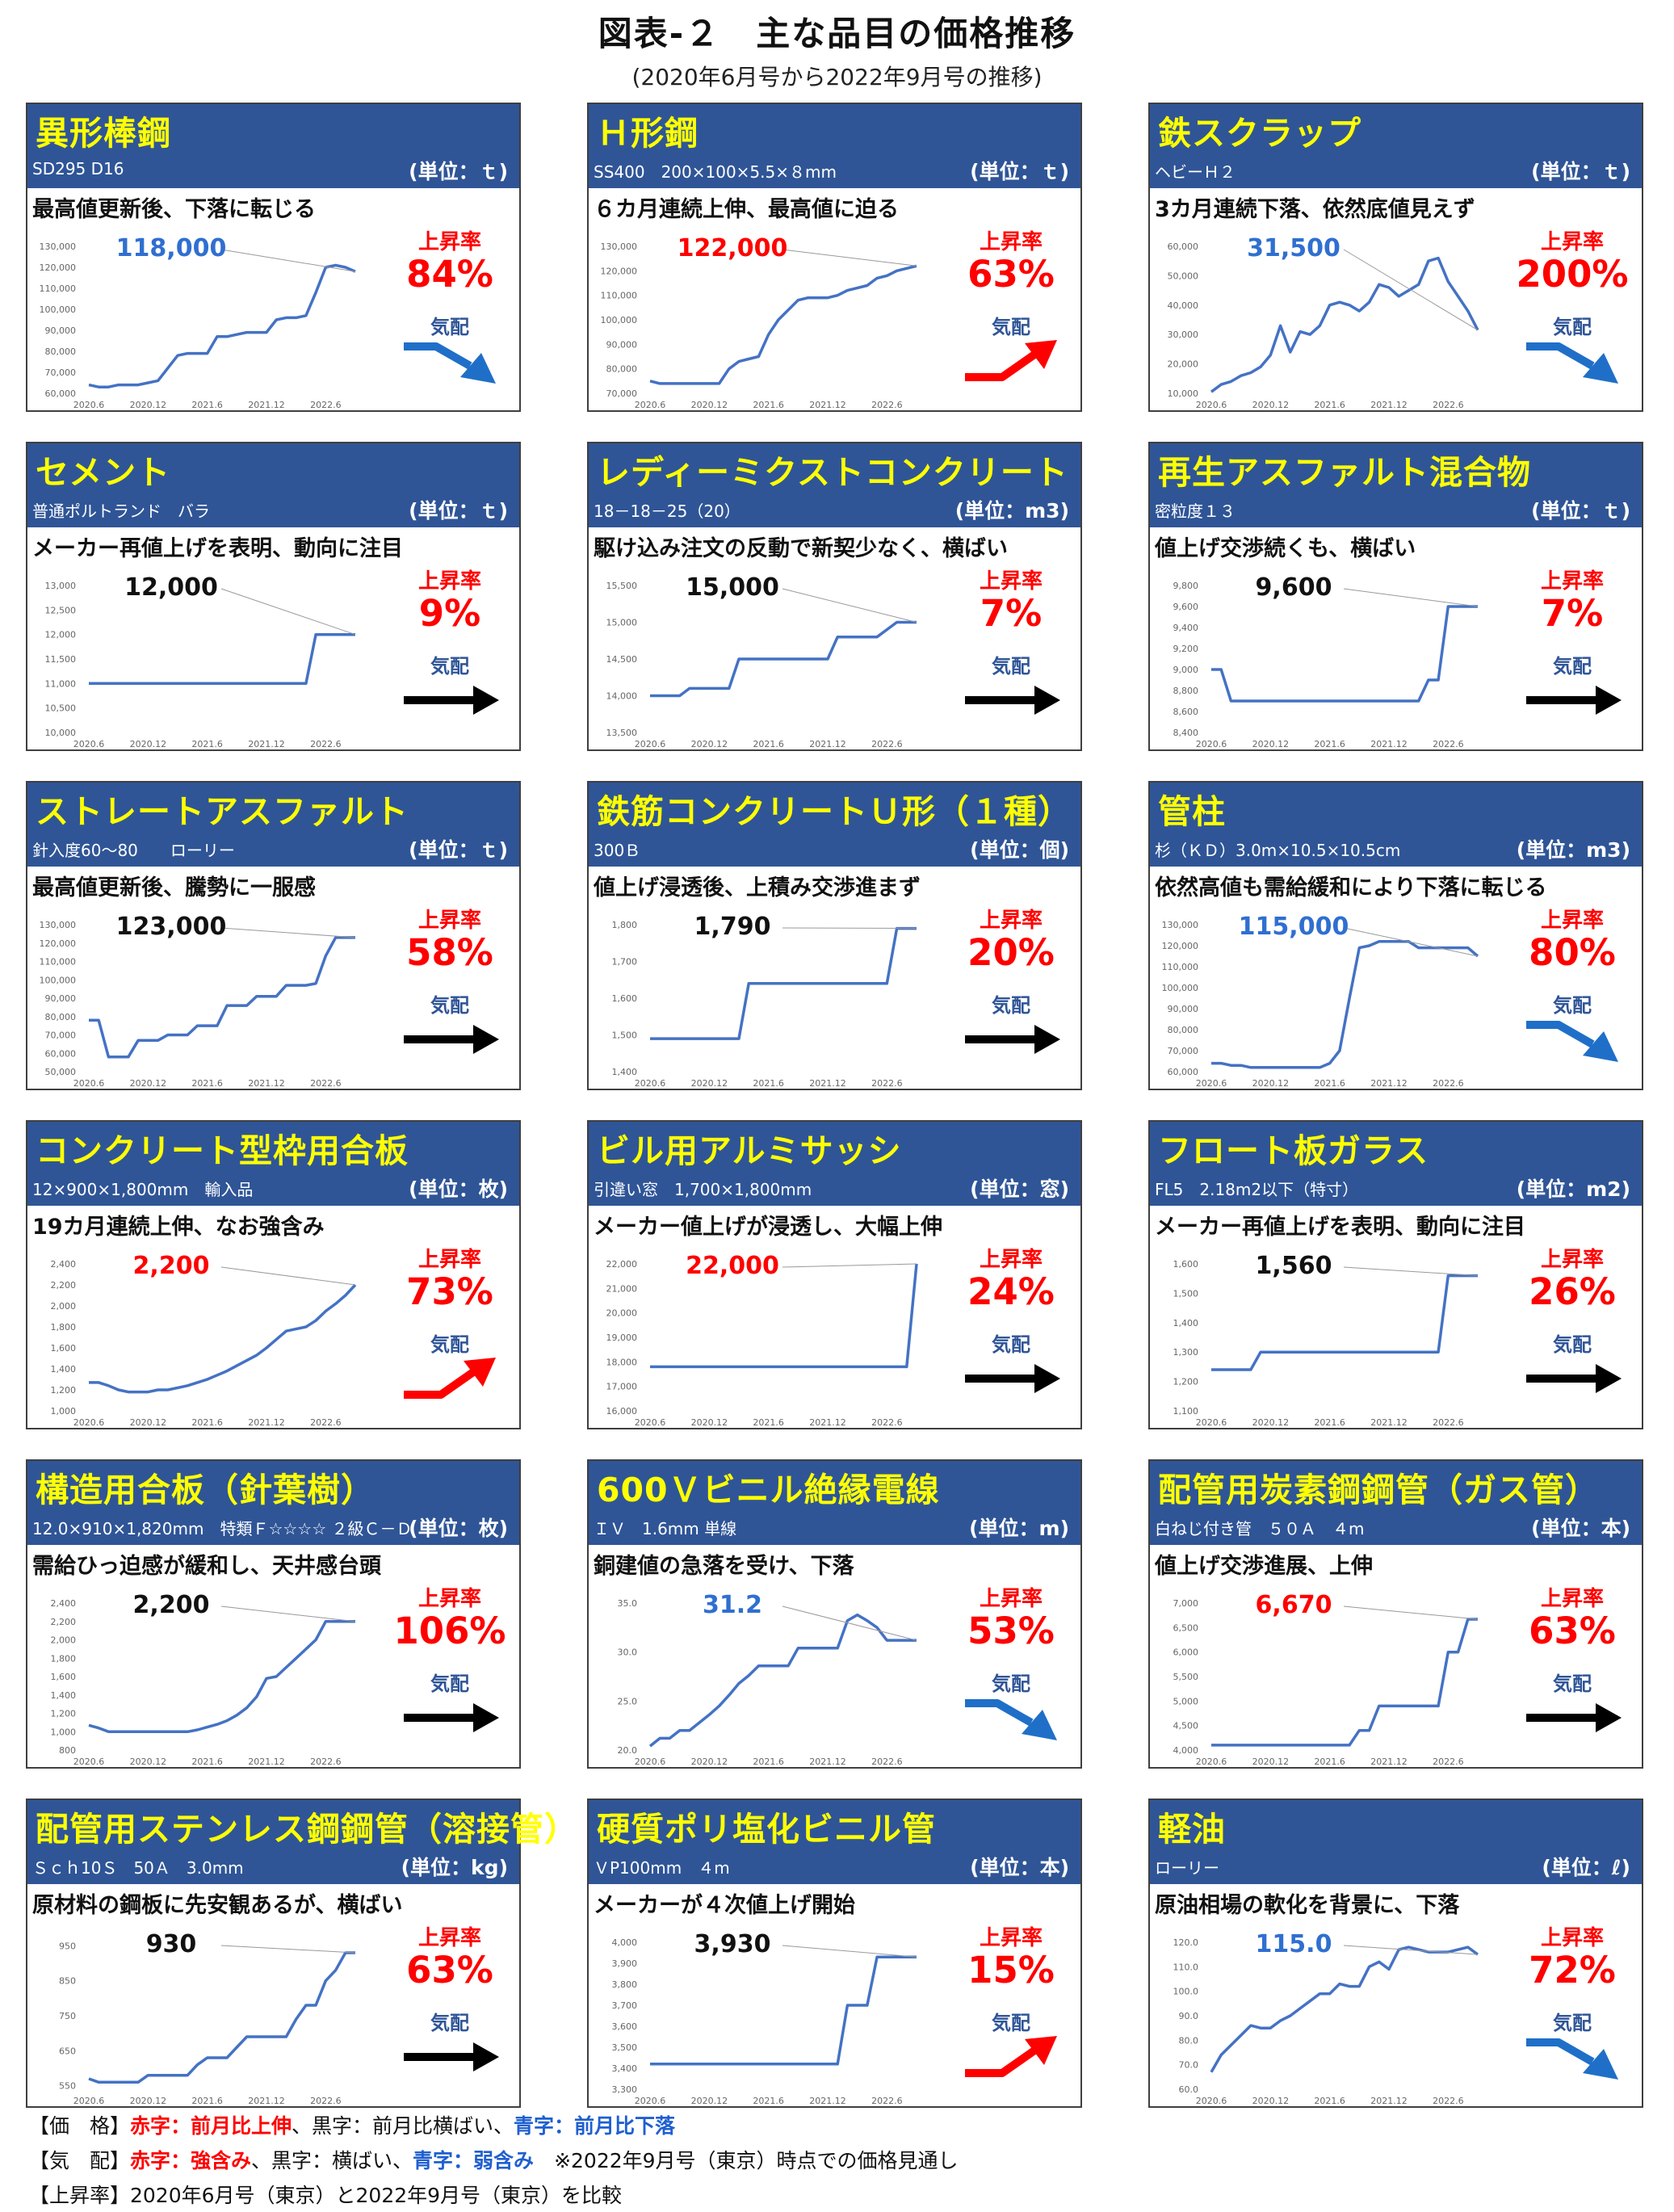  Describe the element at coordinates (61, 1035) in the screenshot. I see `y-tick-label: 70,000` at that location.